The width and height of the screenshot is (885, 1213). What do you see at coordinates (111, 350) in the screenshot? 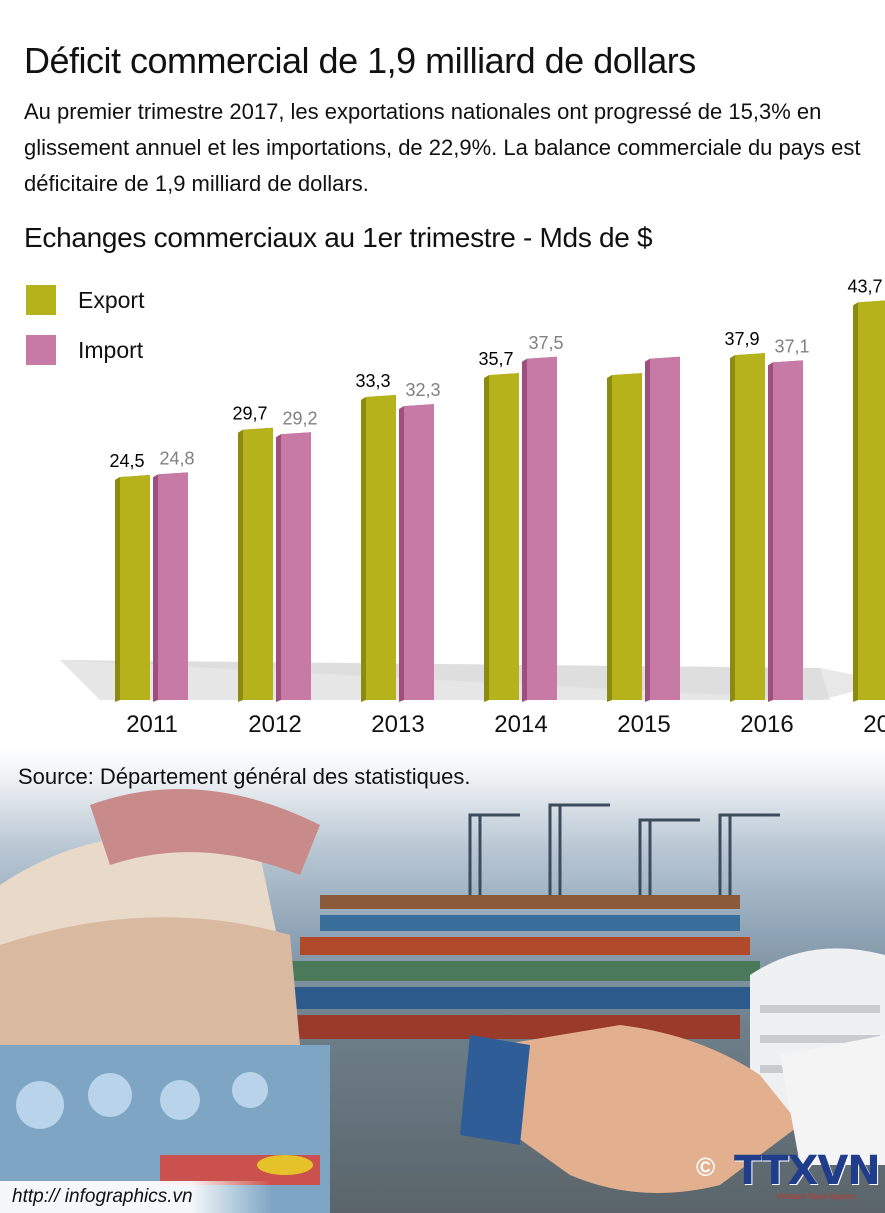
I see `legend-label-import: Import` at bounding box center [111, 350].